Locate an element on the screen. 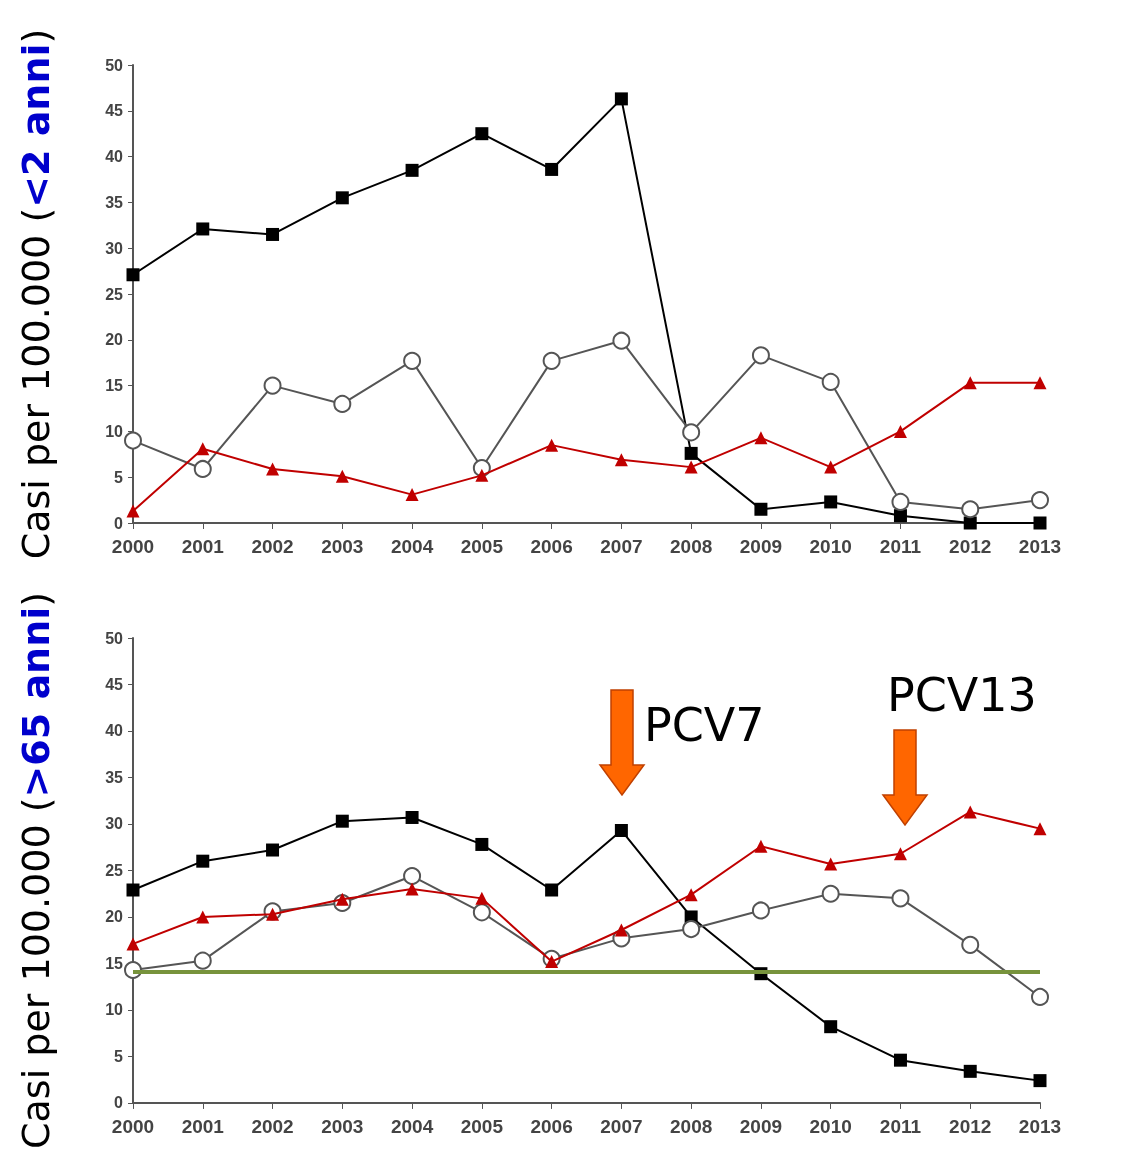 This screenshot has width=1124, height=1152. annotation: PCV7 is located at coordinates (704, 725).